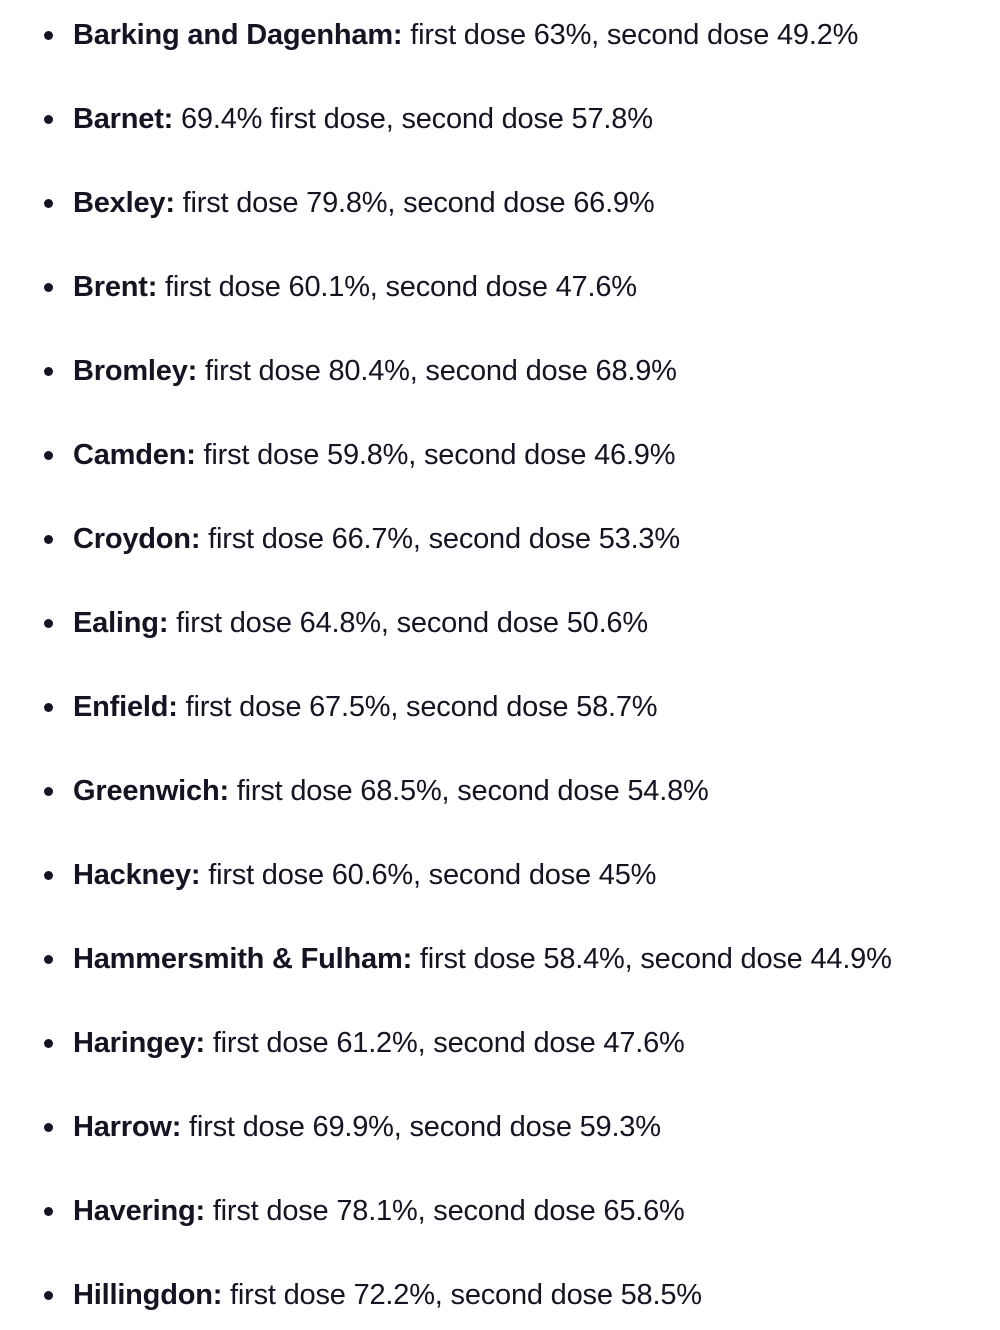  Describe the element at coordinates (139, 1211) in the screenshot. I see `borough-name: Havering:` at that location.